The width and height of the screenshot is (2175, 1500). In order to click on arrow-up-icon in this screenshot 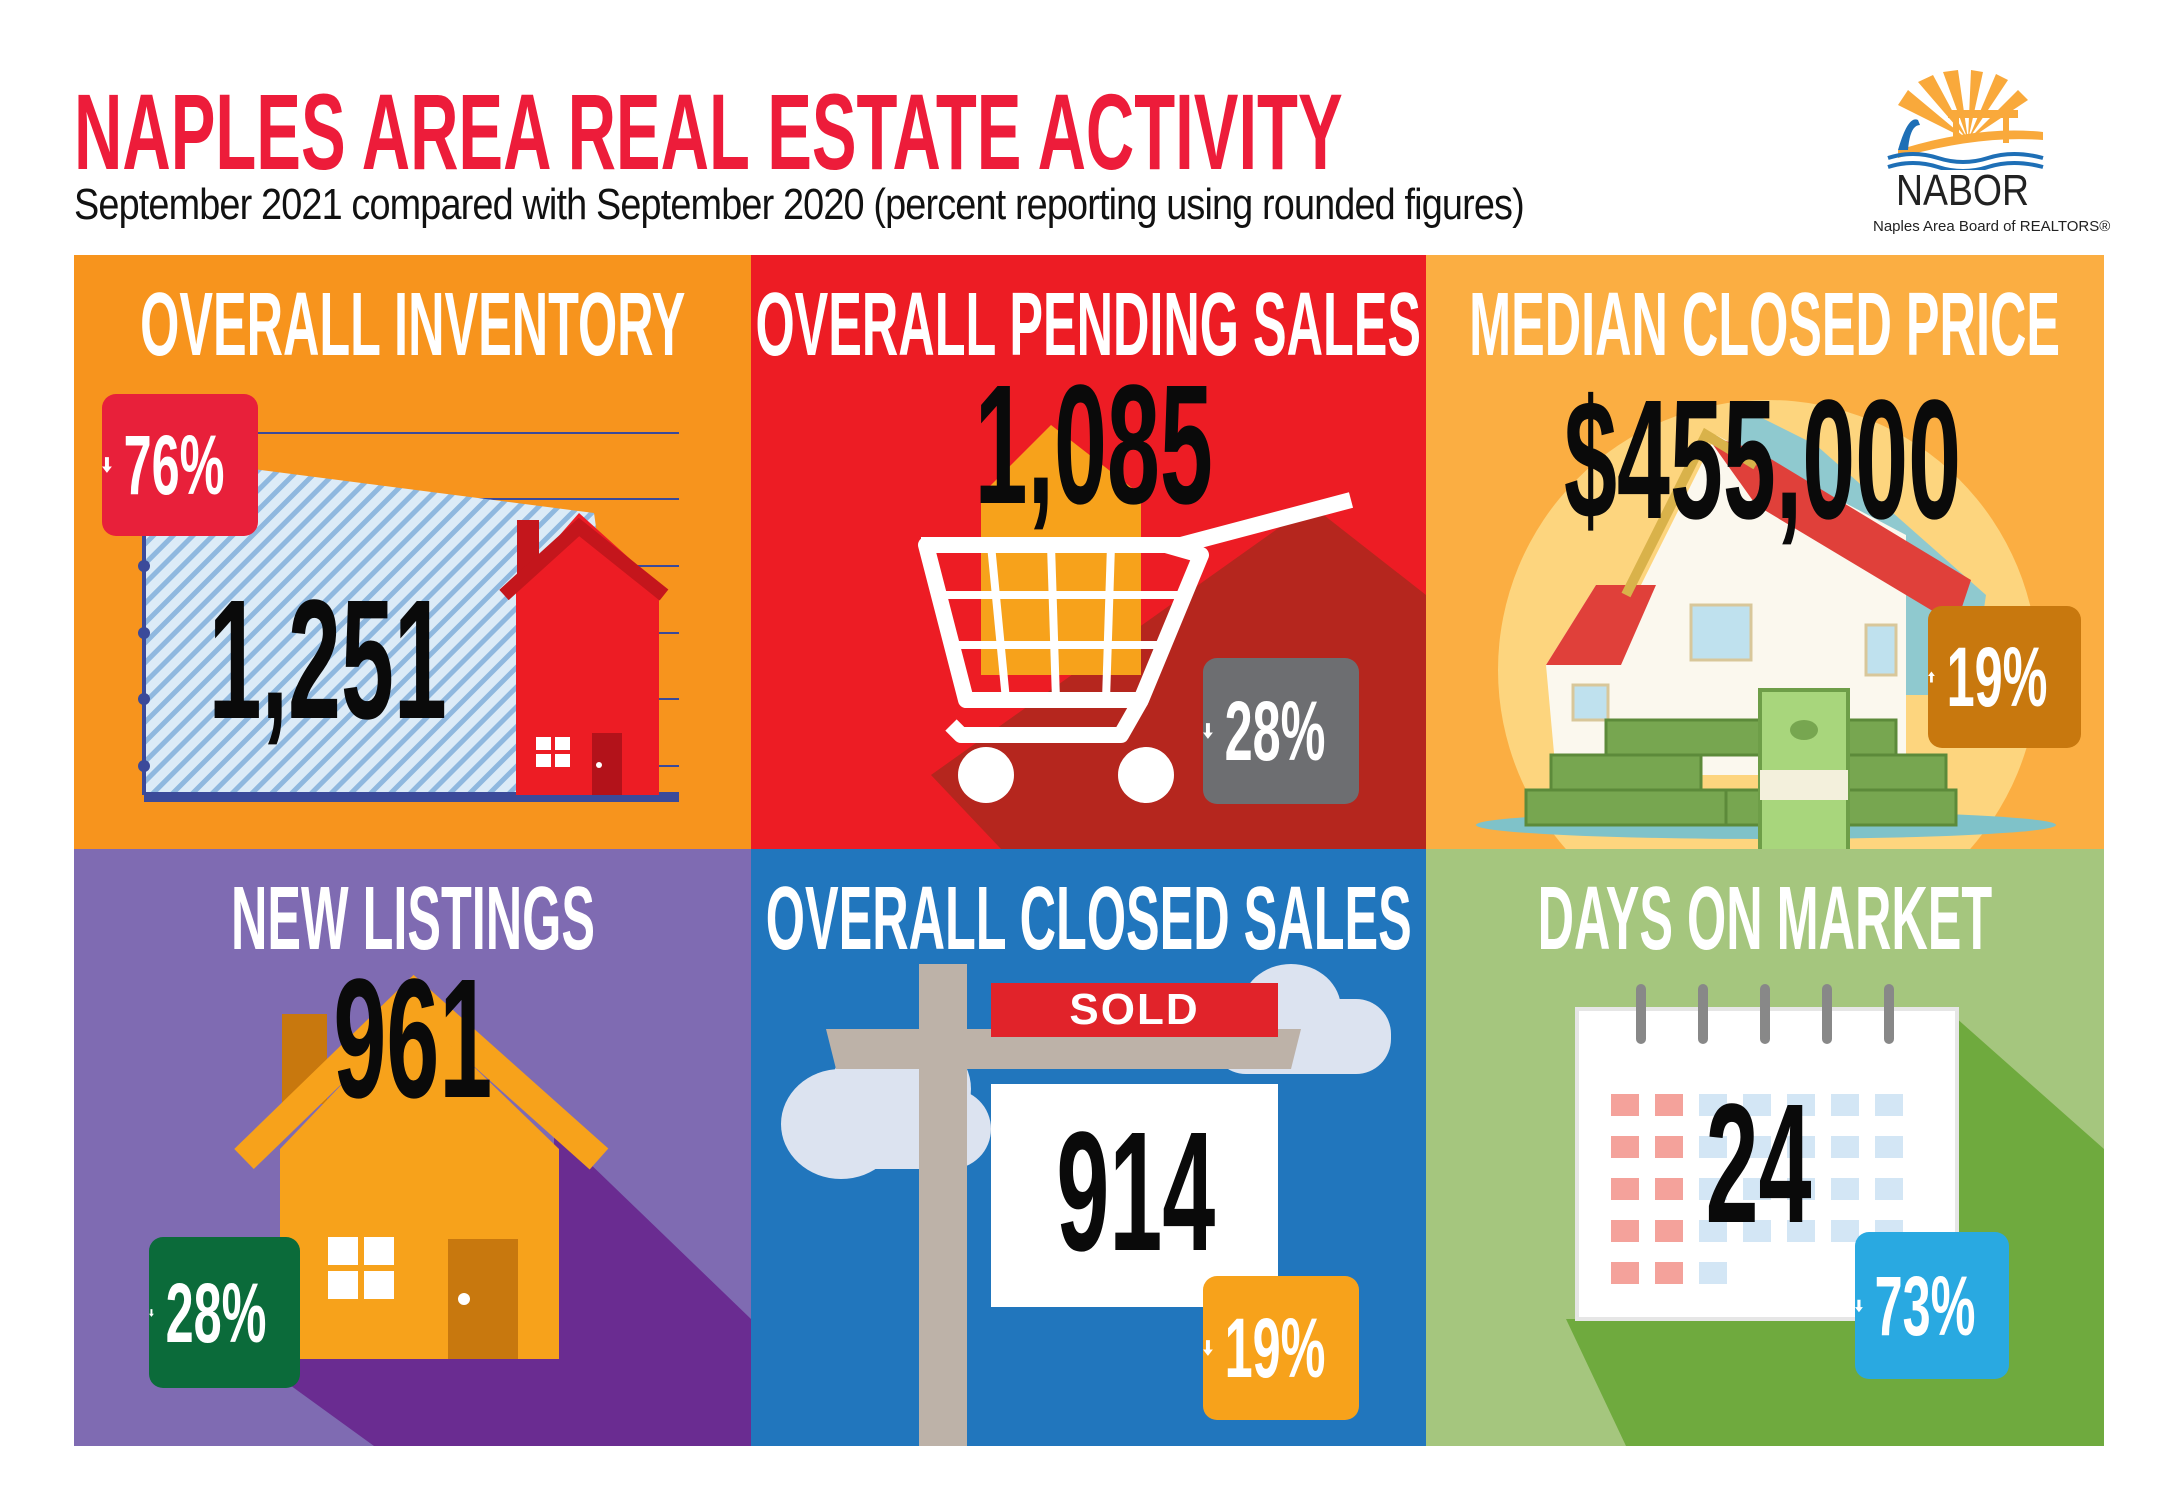, I will do `click(1931, 677)`.